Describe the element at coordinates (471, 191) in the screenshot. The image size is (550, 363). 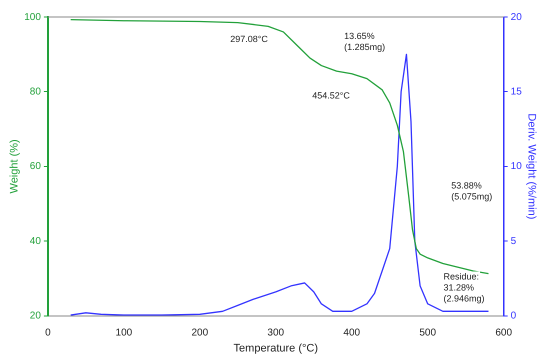
I see `annotation: 53.88% (5.075mg)` at that location.